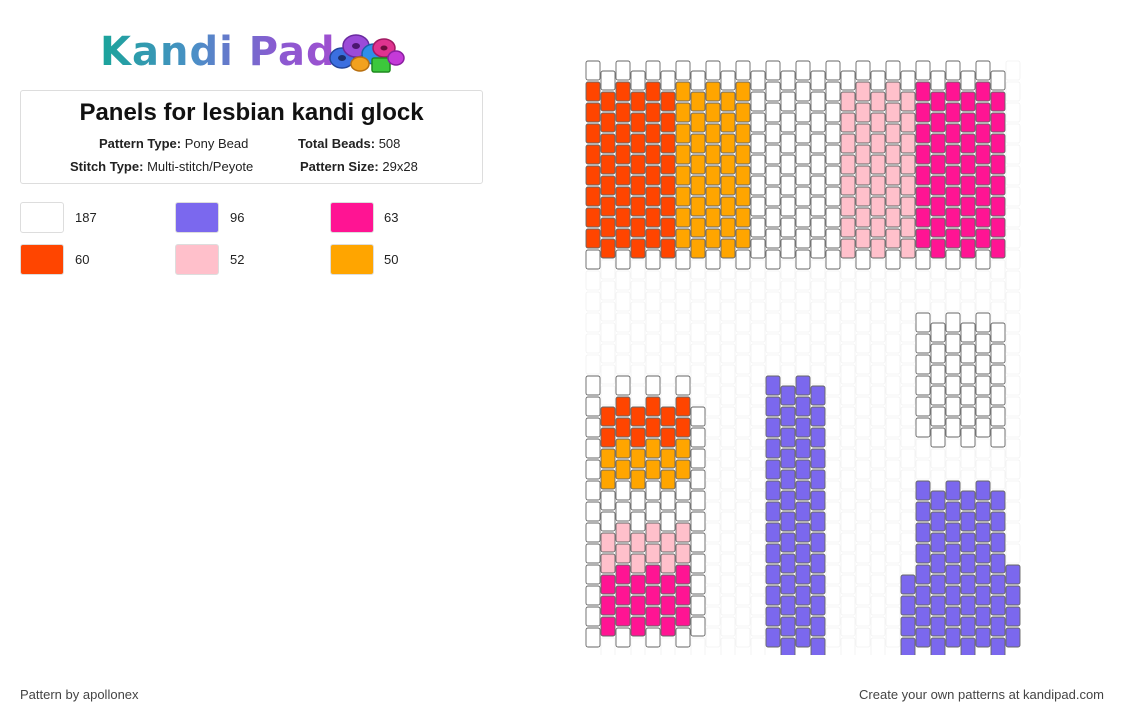  Describe the element at coordinates (352, 259) in the screenshot. I see `swatch-orange` at that location.